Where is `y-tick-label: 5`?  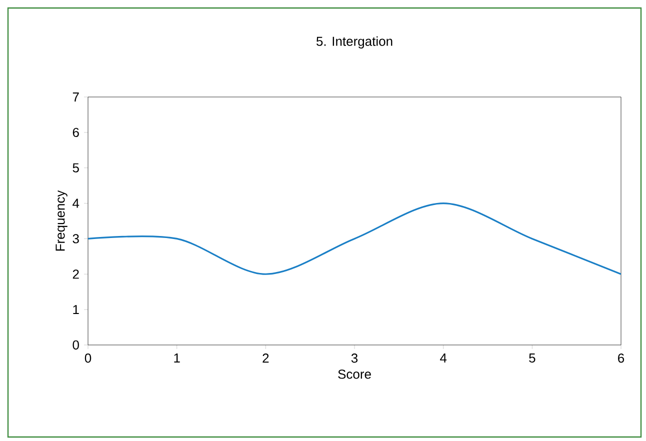
y-tick-label: 5 is located at coordinates (75, 167).